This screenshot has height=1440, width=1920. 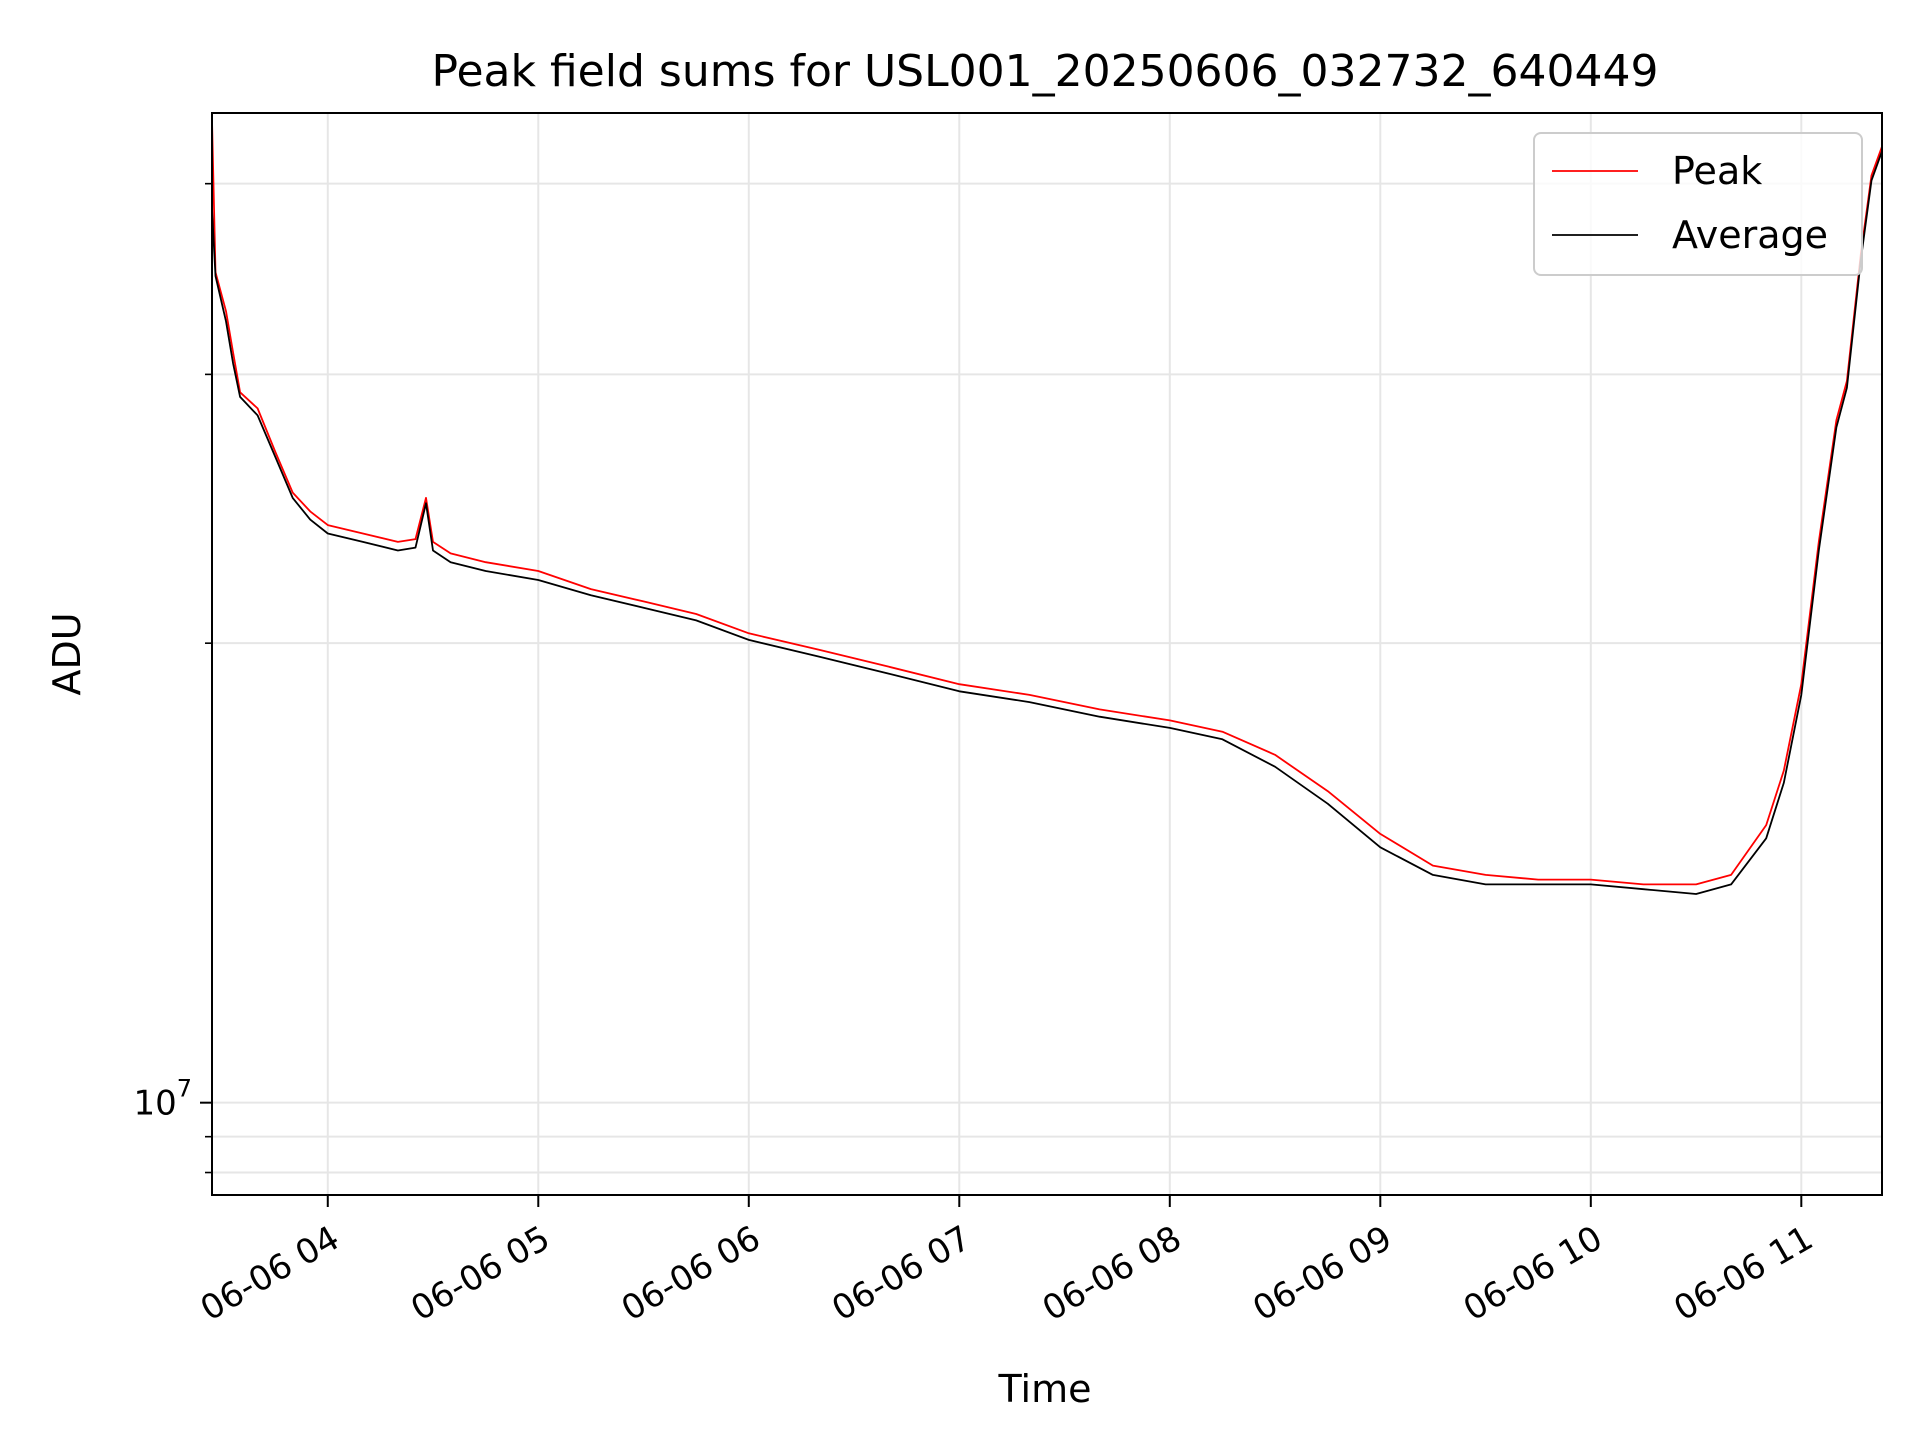 I want to click on legend-label-average: Average, so click(x=1750, y=235).